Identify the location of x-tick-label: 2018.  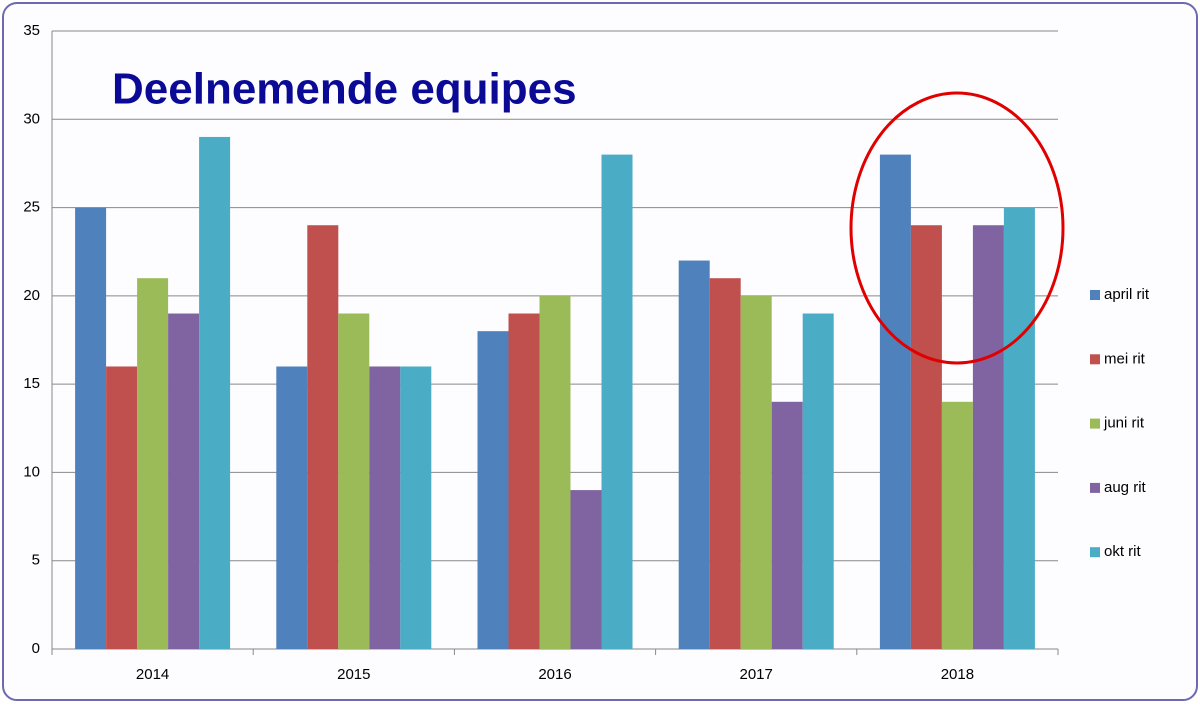
(957, 674).